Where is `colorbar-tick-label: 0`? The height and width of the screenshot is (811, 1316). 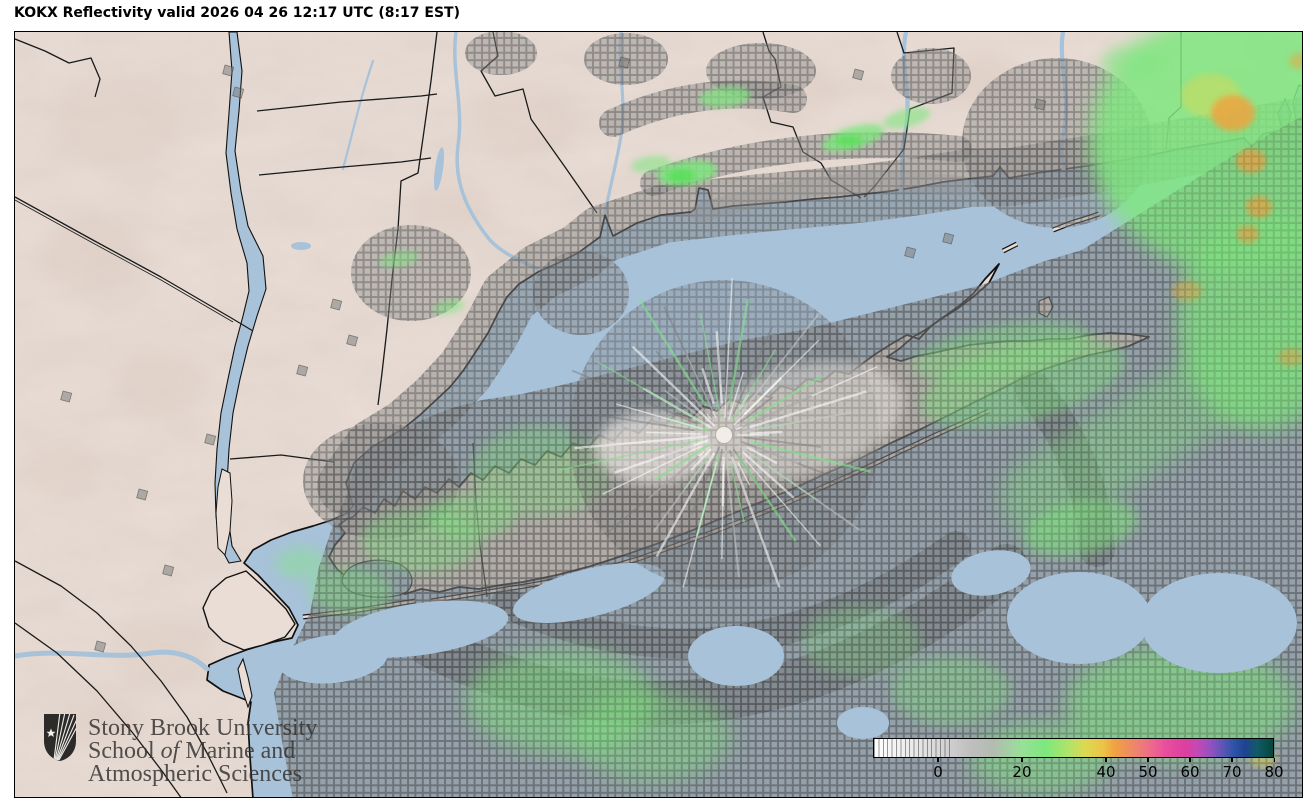 colorbar-tick-label: 0 is located at coordinates (938, 772).